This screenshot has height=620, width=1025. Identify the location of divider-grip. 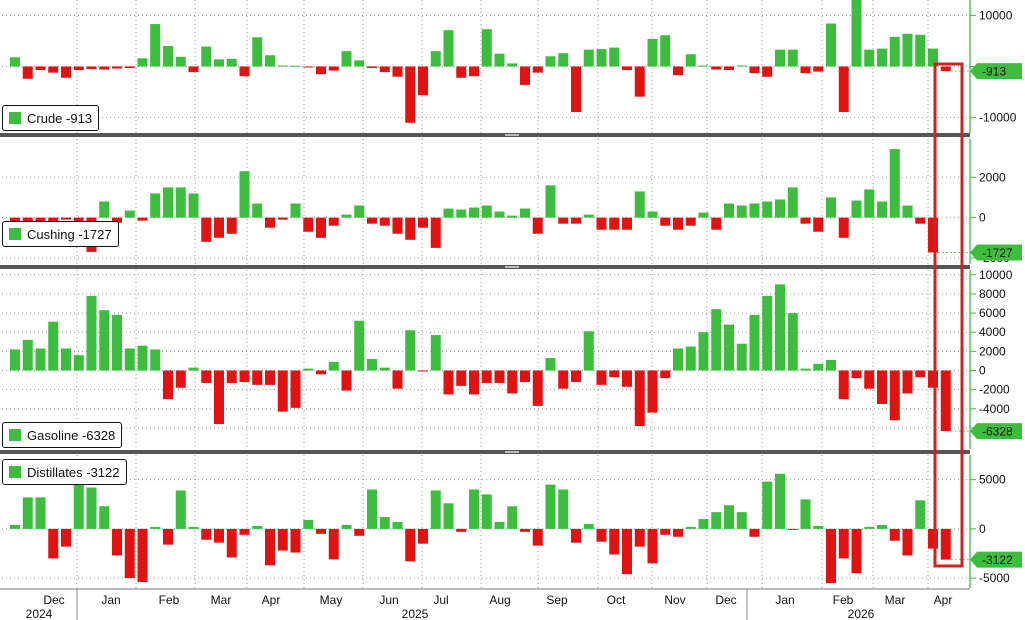
(512, 452).